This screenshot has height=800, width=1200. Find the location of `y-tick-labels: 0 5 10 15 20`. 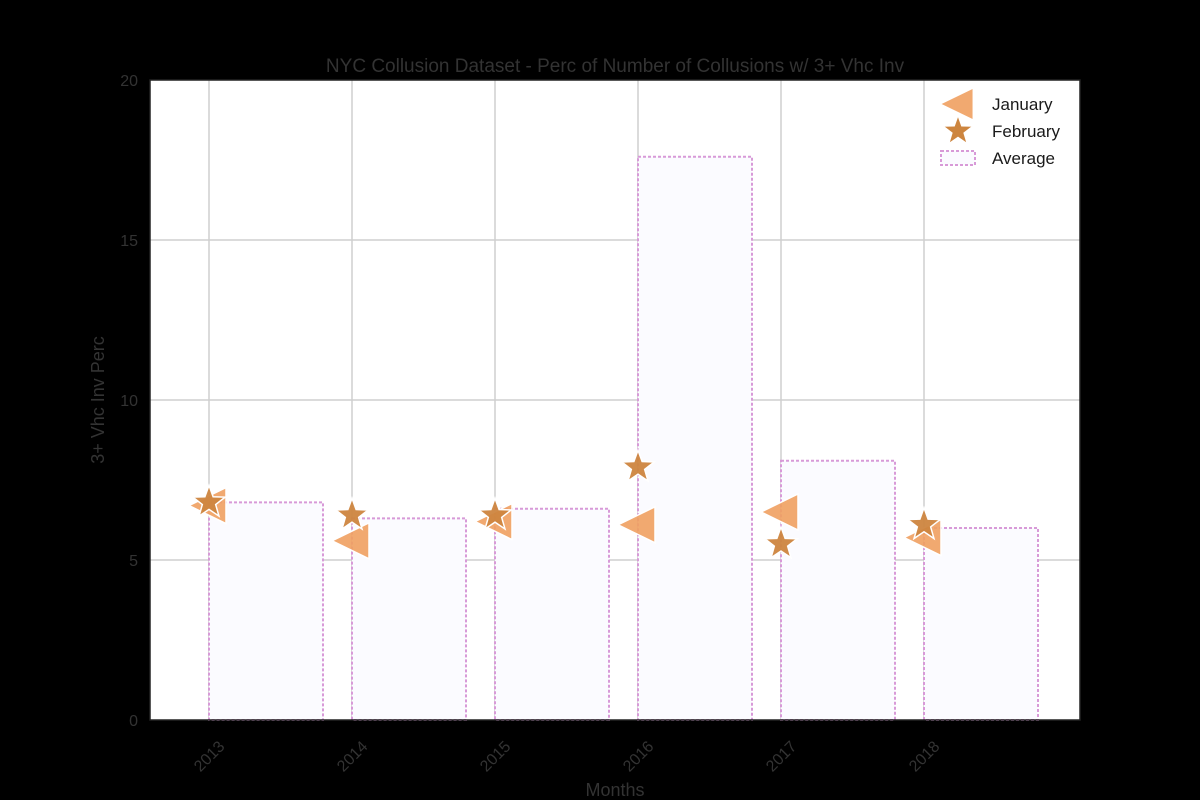

y-tick-labels: 0 5 10 15 20 is located at coordinates (129, 401).